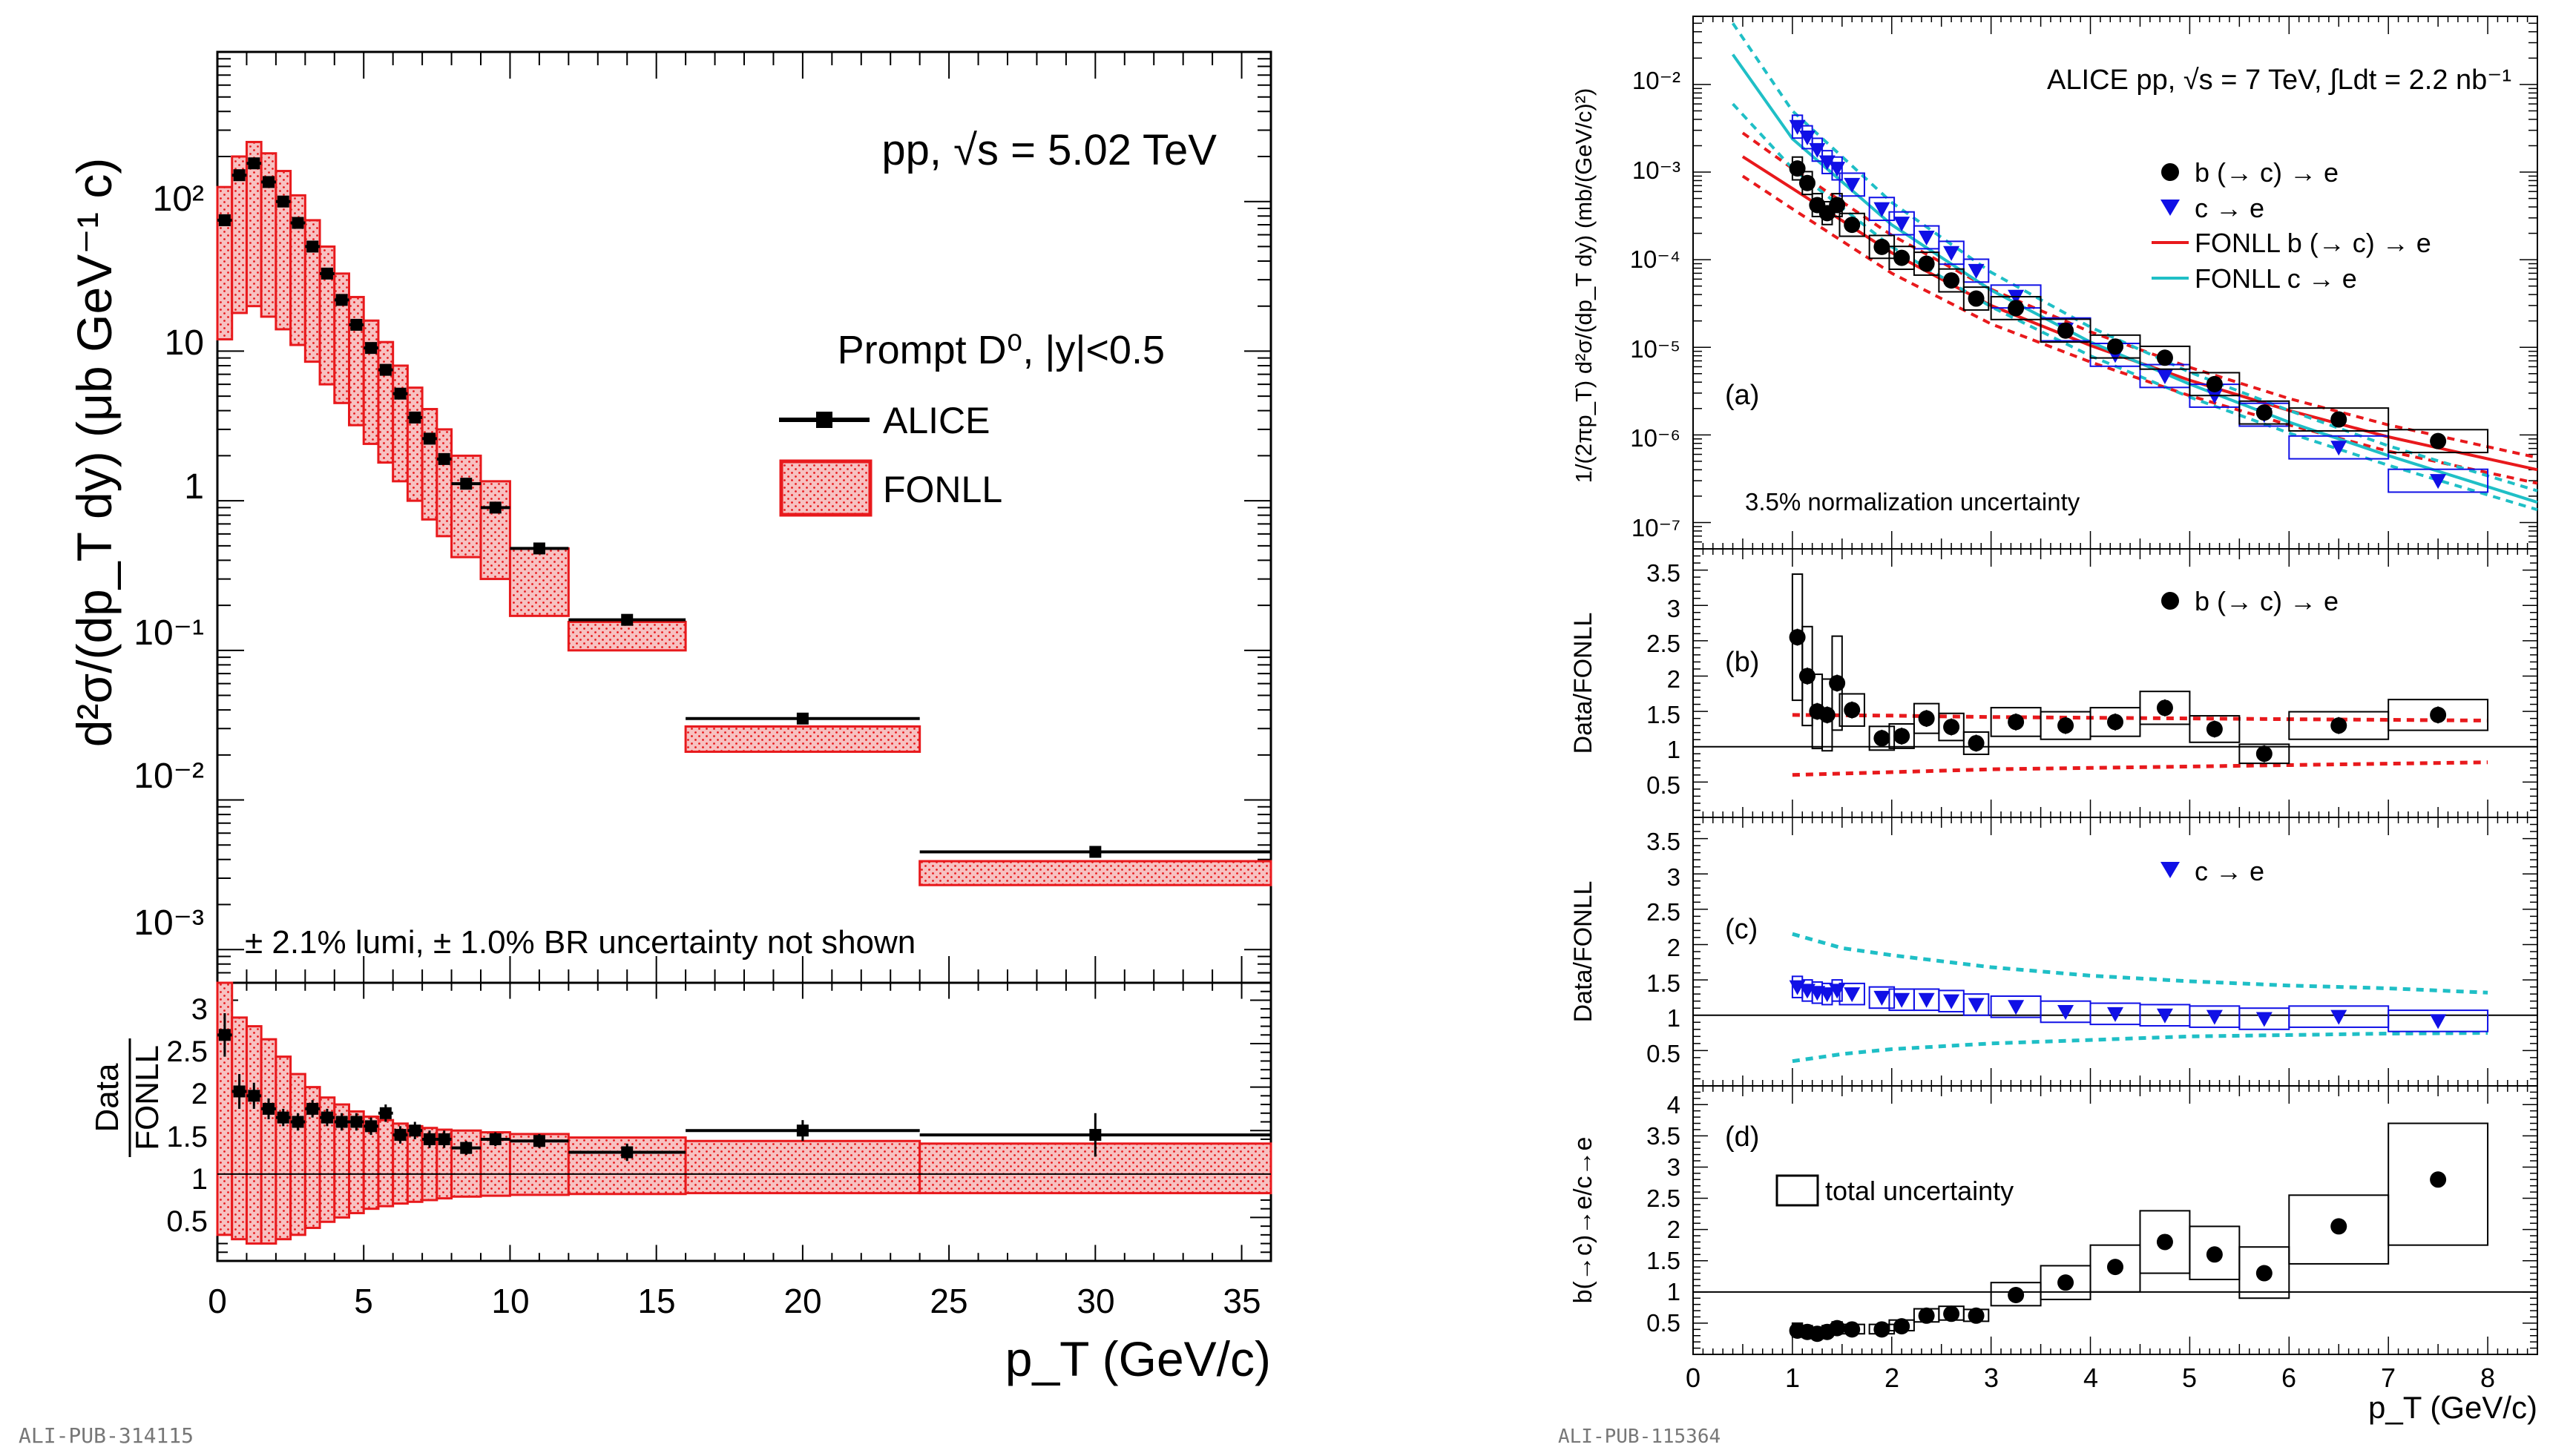  What do you see at coordinates (1656, 81) in the screenshot?
I see `a-ytick-1e-2: 10⁻²` at bounding box center [1656, 81].